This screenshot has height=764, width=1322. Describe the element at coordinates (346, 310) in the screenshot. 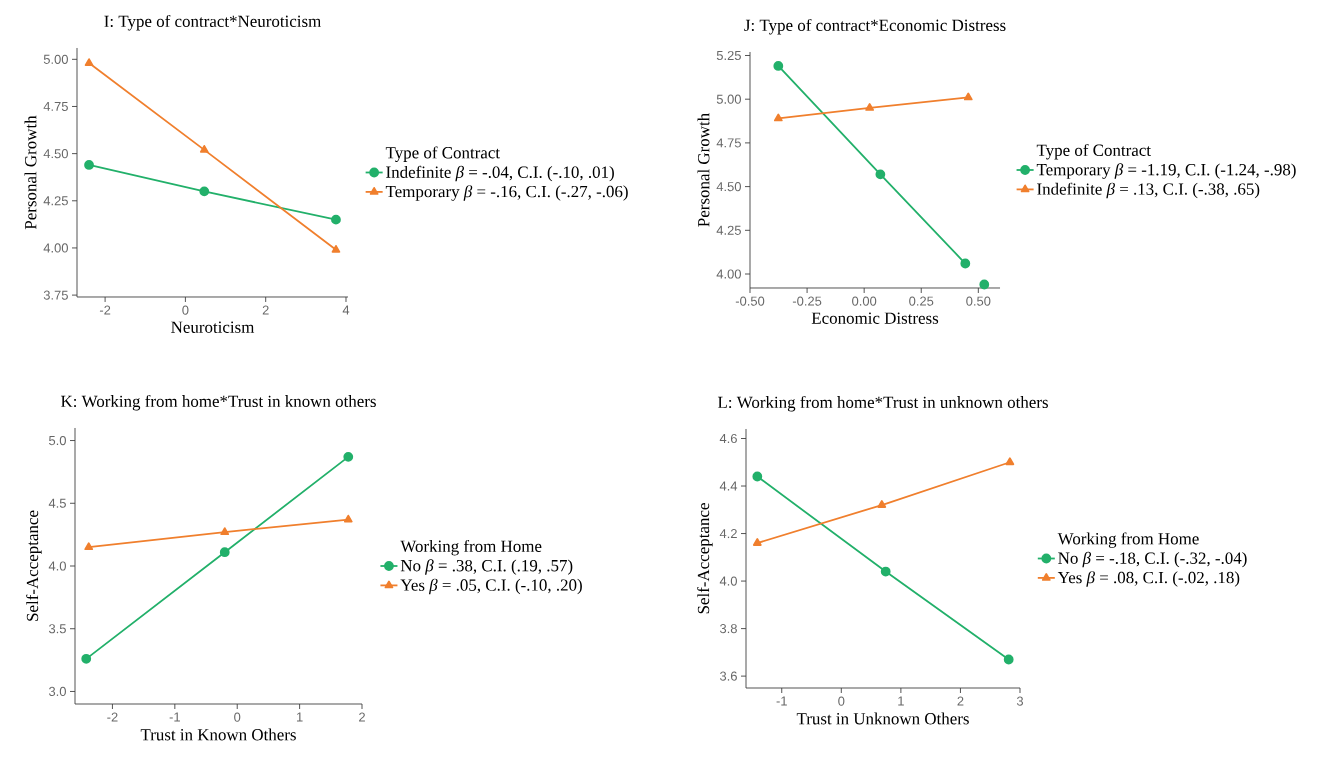

I see `x-tick-label: 4` at that location.